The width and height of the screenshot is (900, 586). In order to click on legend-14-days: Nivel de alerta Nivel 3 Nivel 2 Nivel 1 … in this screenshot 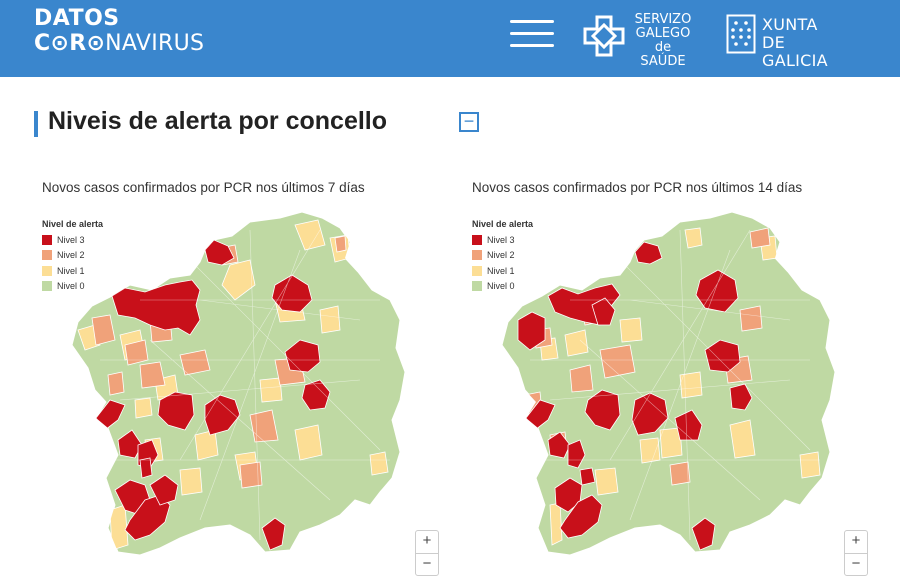, I will do `click(502, 256)`.